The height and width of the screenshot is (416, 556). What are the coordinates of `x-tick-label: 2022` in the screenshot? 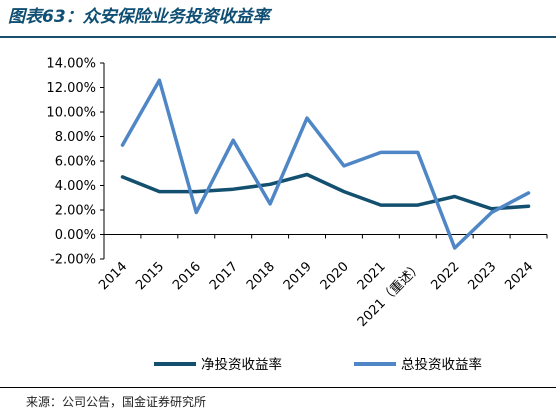 It's located at (446, 276).